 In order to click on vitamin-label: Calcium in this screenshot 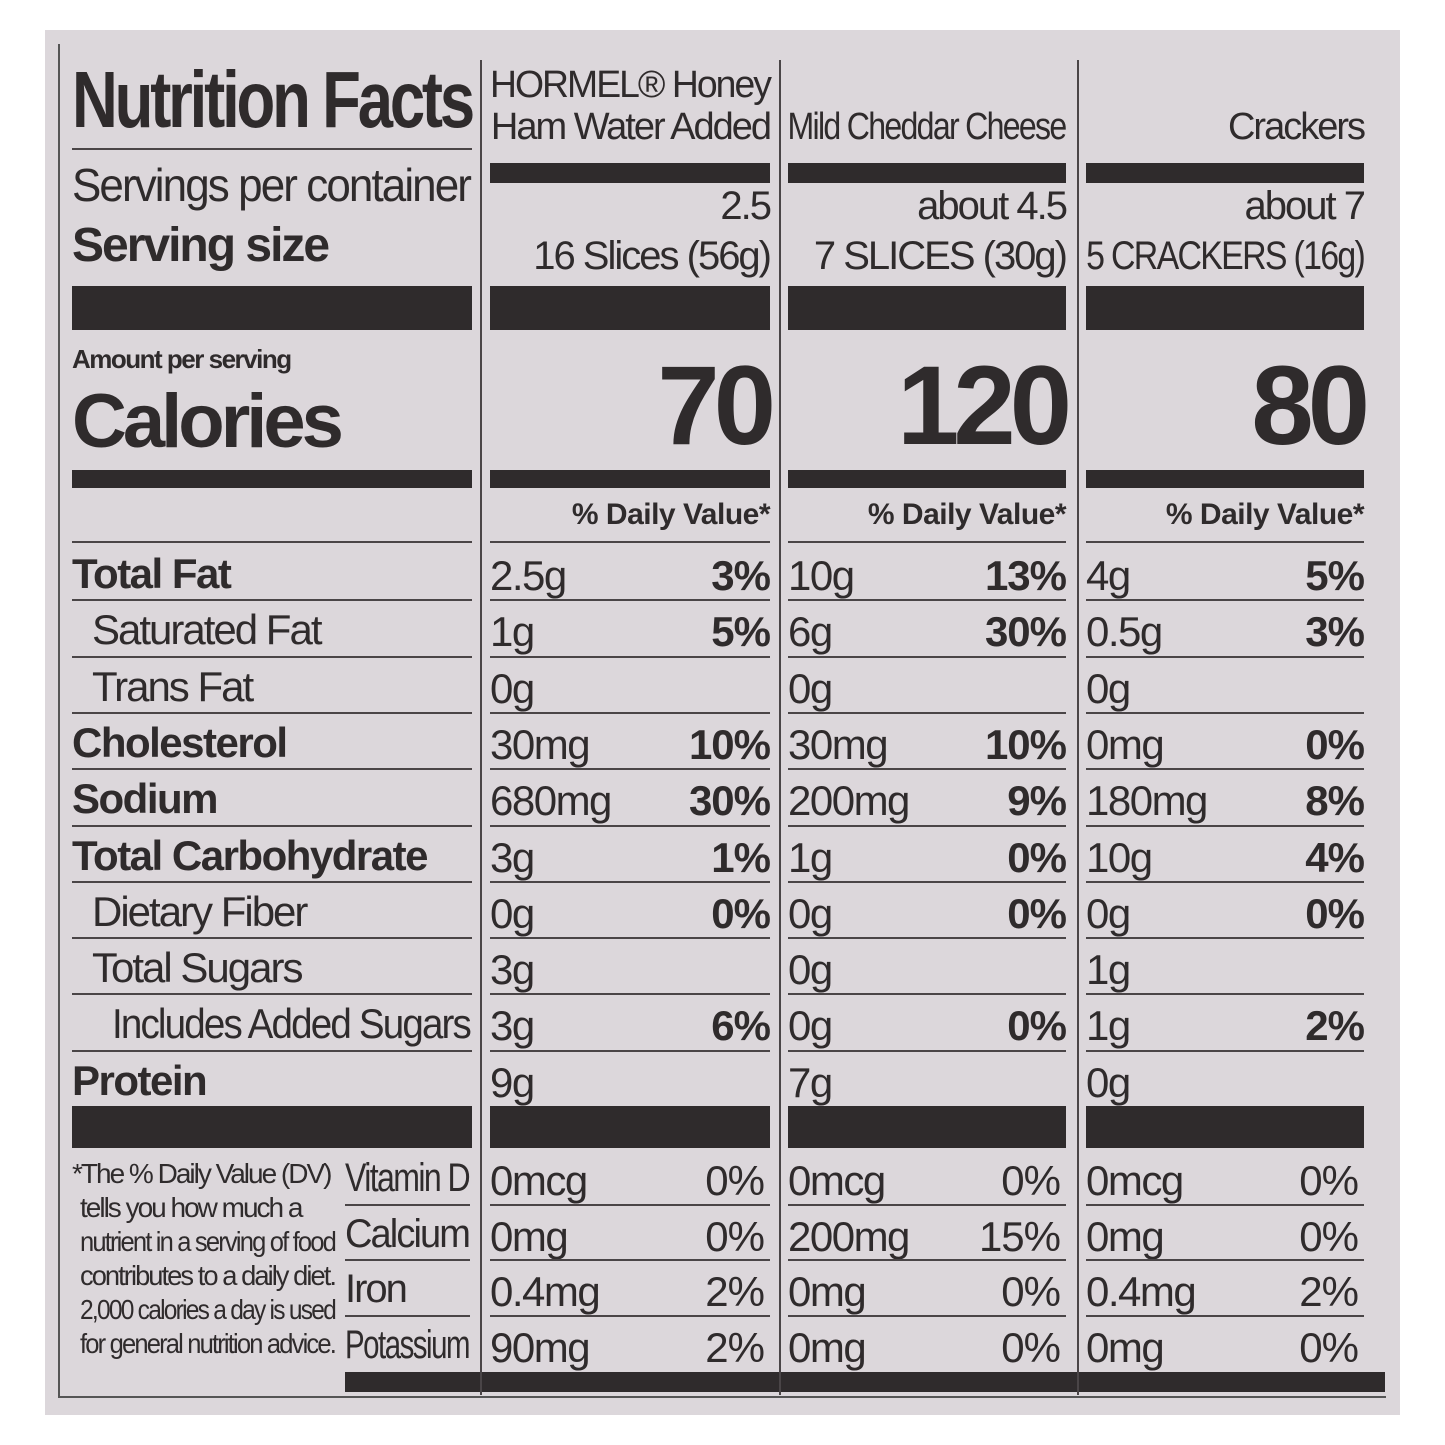, I will do `click(408, 1233)`.